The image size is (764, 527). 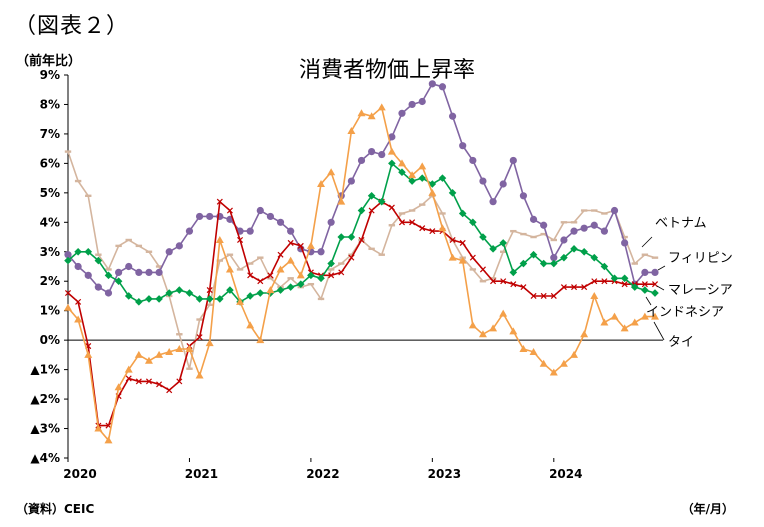 What do you see at coordinates (50, 134) in the screenshot?
I see `y-tick-label: 7%` at bounding box center [50, 134].